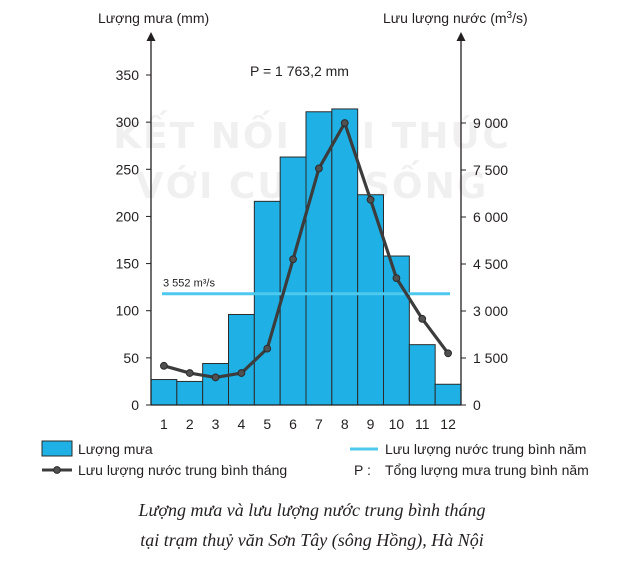 Image resolution: width=624 pixels, height=565 pixels. Describe the element at coordinates (128, 216) in the screenshot. I see `left-tick-label-200: 200` at that location.